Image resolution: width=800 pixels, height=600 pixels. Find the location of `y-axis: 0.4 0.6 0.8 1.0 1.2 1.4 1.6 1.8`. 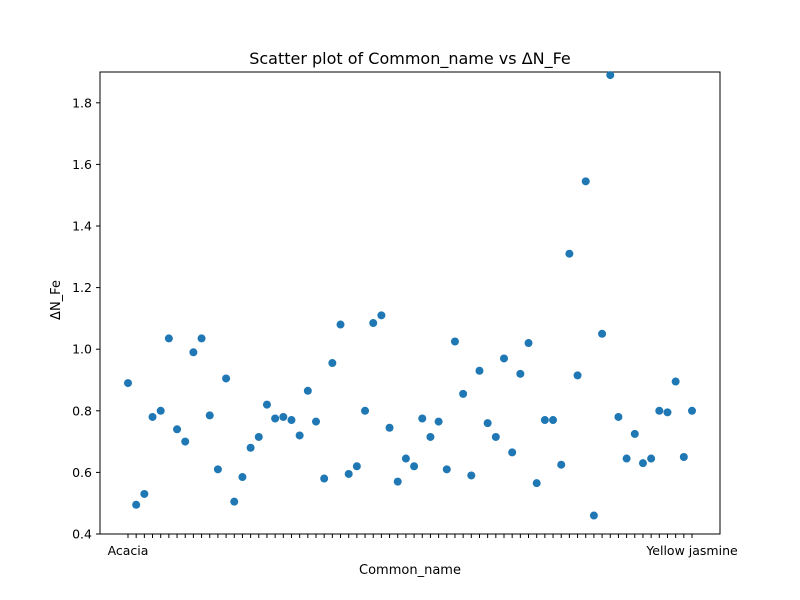

y-axis: 0.4 0.6 0.8 1.0 1.2 1.4 1.6 1.8 is located at coordinates (86, 318).